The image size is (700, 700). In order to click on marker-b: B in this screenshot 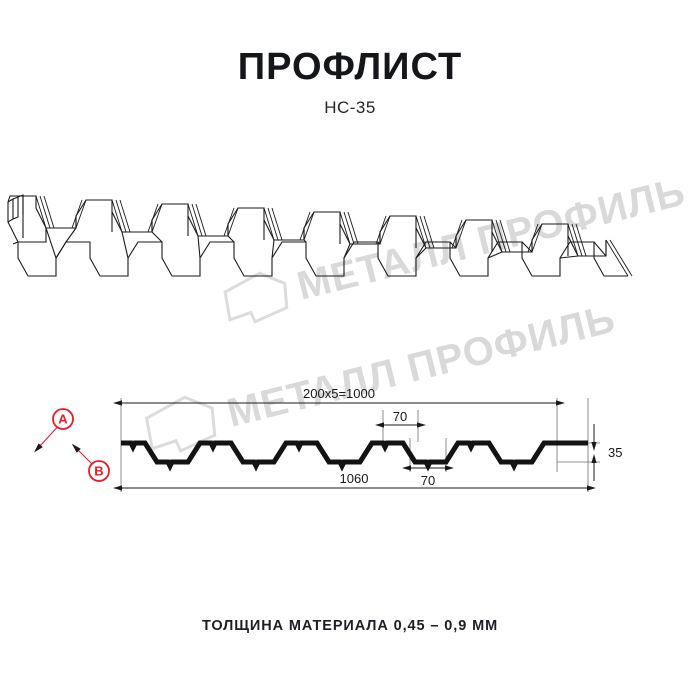, I will do `click(90, 462)`.